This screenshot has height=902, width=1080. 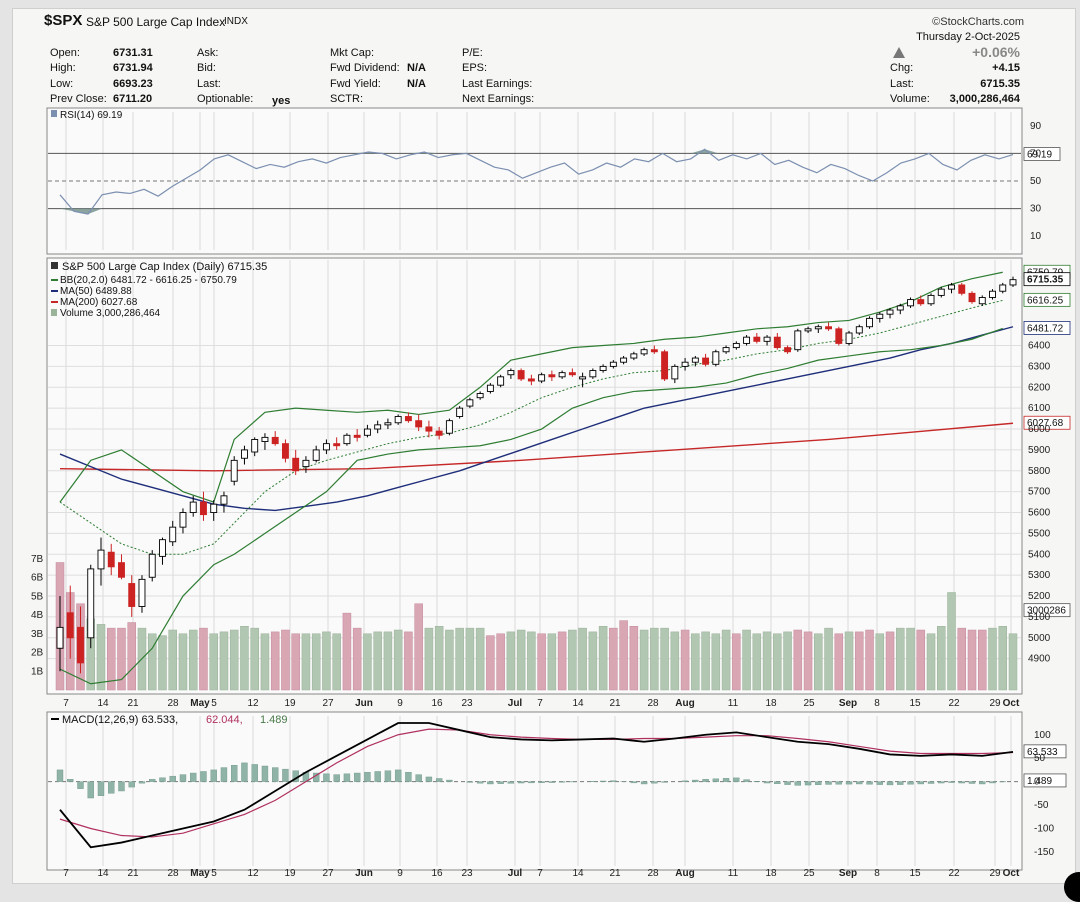 I want to click on x-tick-label-bottom: Oct, so click(x=1011, y=873).